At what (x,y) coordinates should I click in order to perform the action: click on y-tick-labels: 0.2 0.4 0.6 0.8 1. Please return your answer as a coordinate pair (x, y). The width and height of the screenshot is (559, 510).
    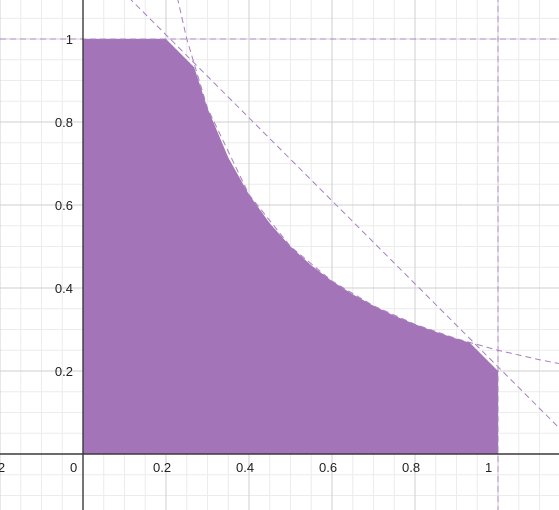
    Looking at the image, I should click on (64, 205).